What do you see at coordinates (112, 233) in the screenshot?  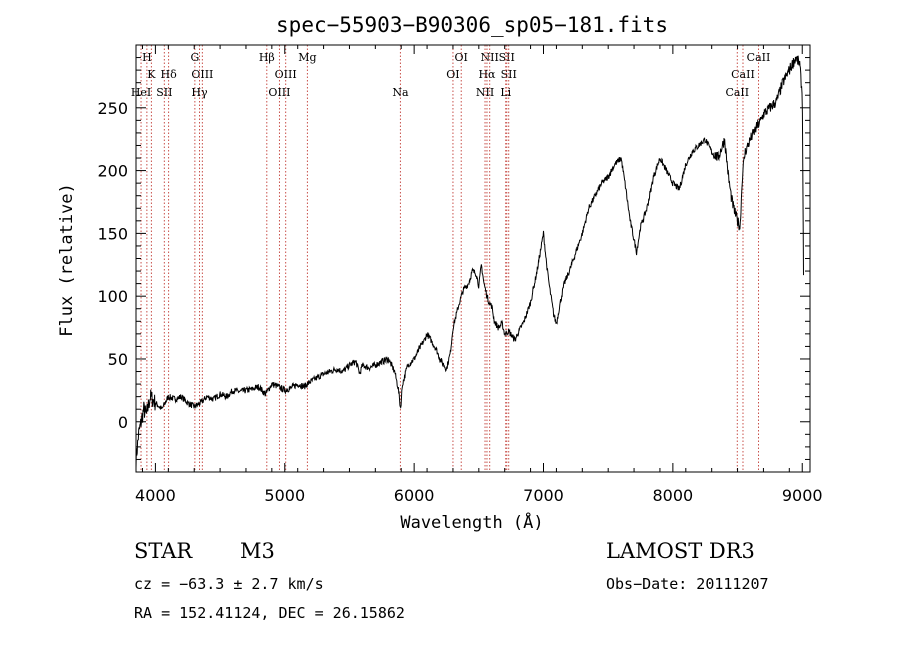 I see `y-tick-label: 150` at bounding box center [112, 233].